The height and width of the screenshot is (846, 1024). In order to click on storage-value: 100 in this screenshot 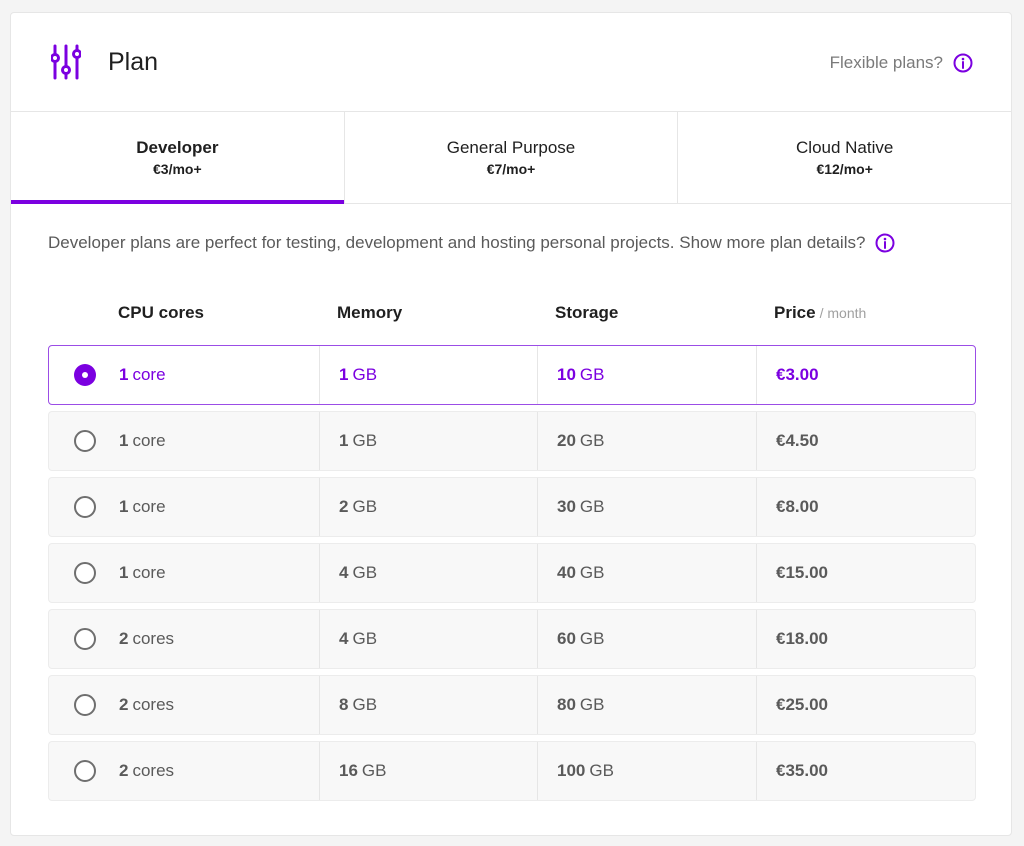, I will do `click(571, 770)`.